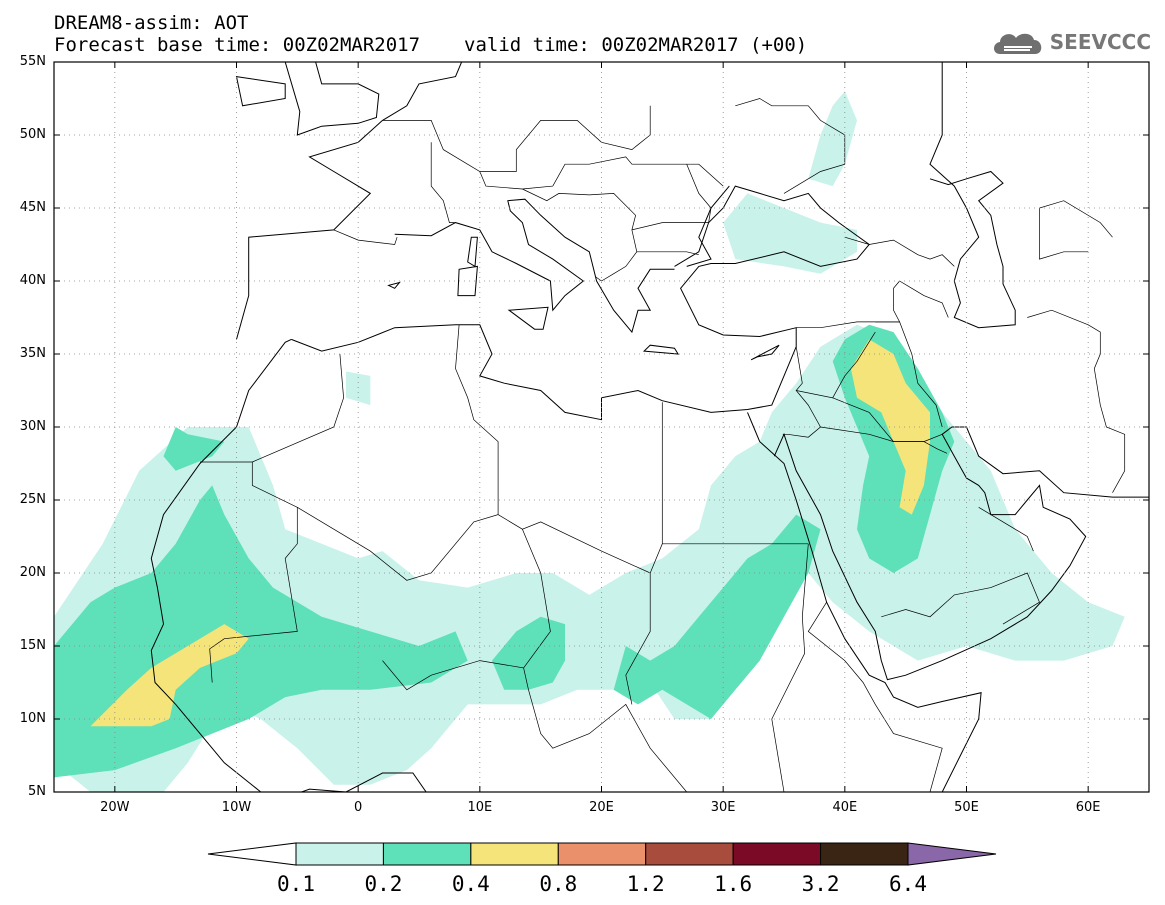 The height and width of the screenshot is (905, 1165). Describe the element at coordinates (236, 807) in the screenshot. I see `lon-tick-label: 10W` at that location.